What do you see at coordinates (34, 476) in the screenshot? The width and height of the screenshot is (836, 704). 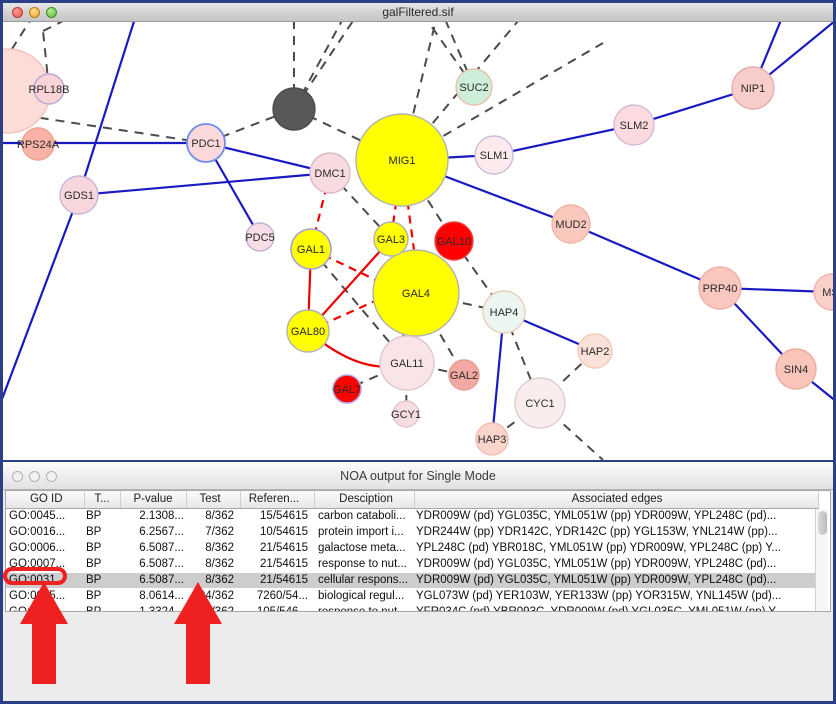 I see `noa-minimize-button` at bounding box center [34, 476].